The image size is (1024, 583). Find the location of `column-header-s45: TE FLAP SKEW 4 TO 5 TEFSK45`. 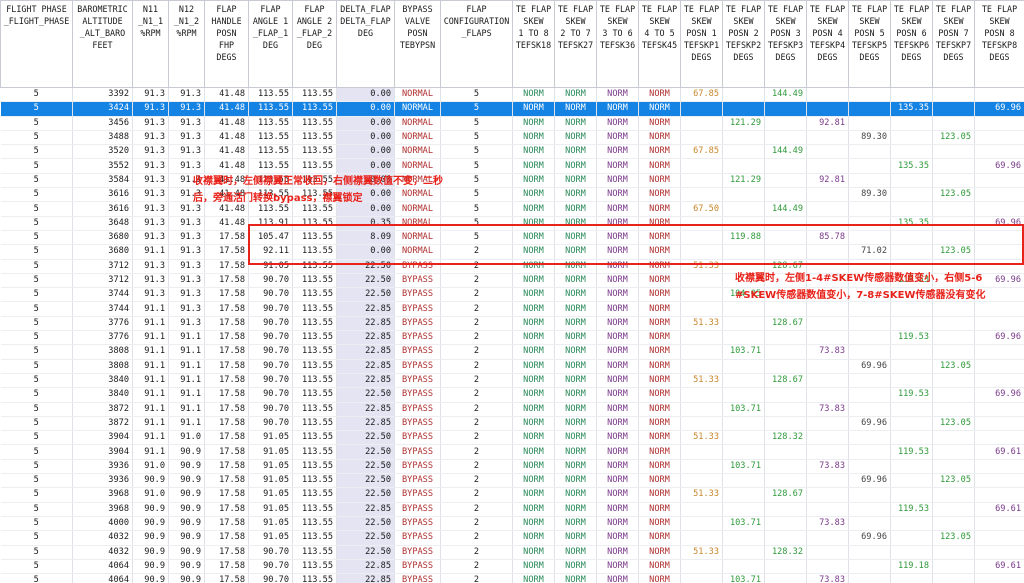

column-header-s45: TE FLAP SKEW 4 TO 5 TEFSK45 is located at coordinates (659, 44).